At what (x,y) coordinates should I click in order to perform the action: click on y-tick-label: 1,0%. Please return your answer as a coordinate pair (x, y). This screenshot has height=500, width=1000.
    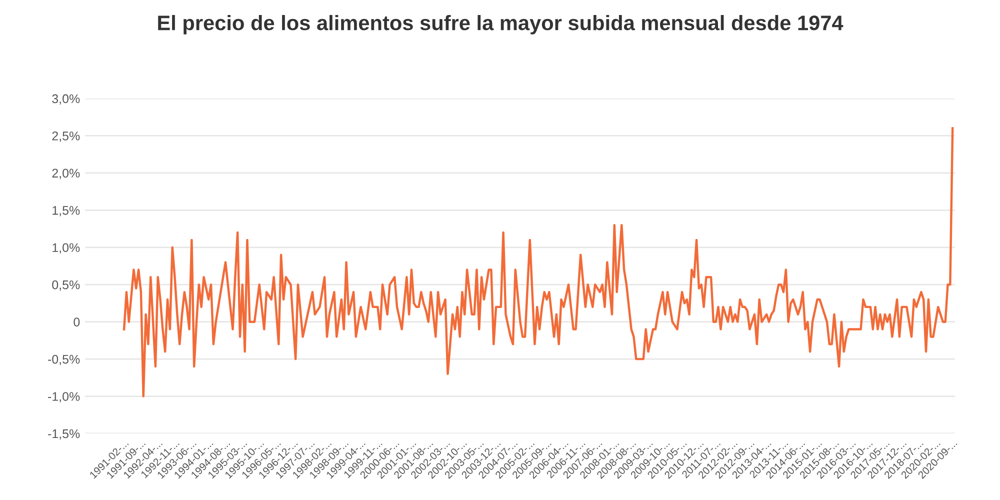
    Looking at the image, I should click on (66, 248).